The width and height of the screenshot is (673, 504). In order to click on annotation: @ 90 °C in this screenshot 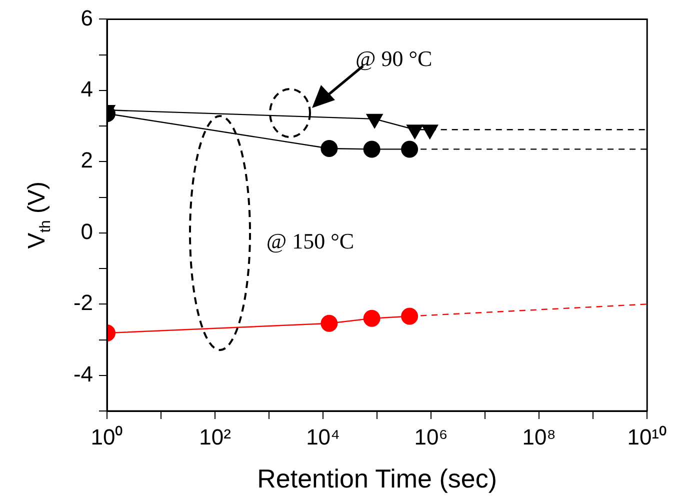, I will do `click(393, 59)`.